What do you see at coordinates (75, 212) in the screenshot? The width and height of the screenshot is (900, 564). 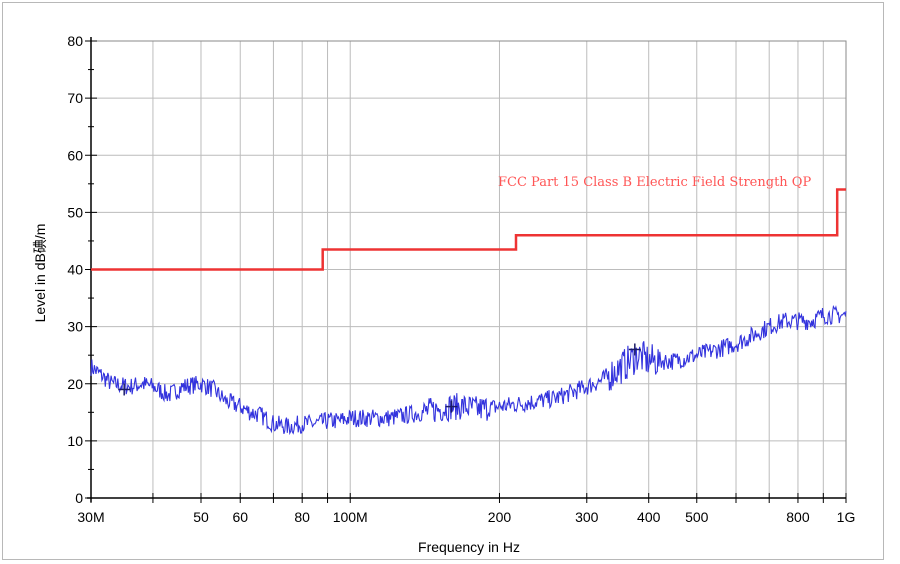 I see `y-tick-label: 50` at bounding box center [75, 212].